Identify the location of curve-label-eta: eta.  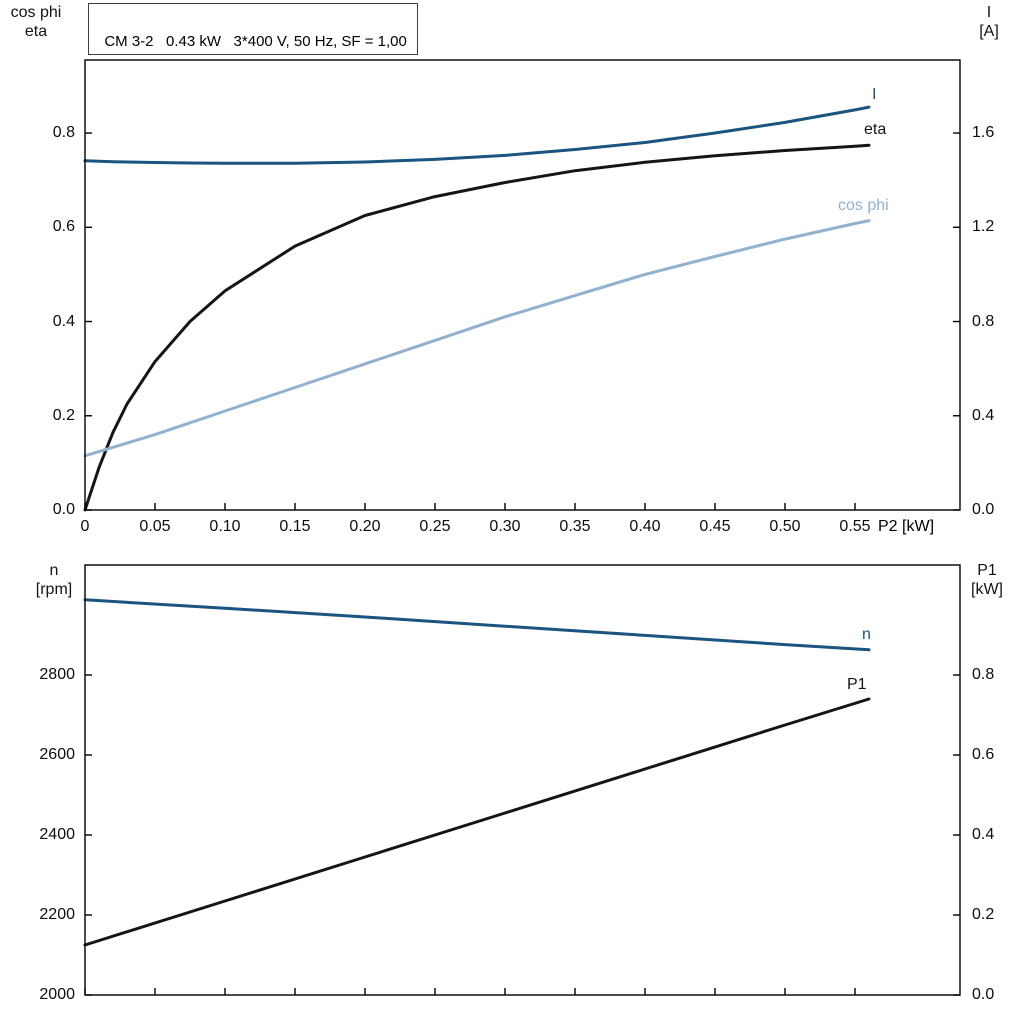
(875, 129).